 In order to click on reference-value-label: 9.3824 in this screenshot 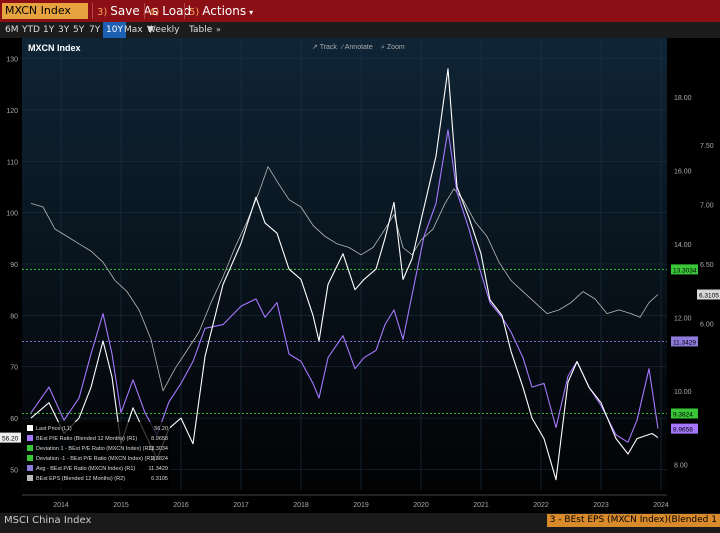, I will do `click(683, 414)`.